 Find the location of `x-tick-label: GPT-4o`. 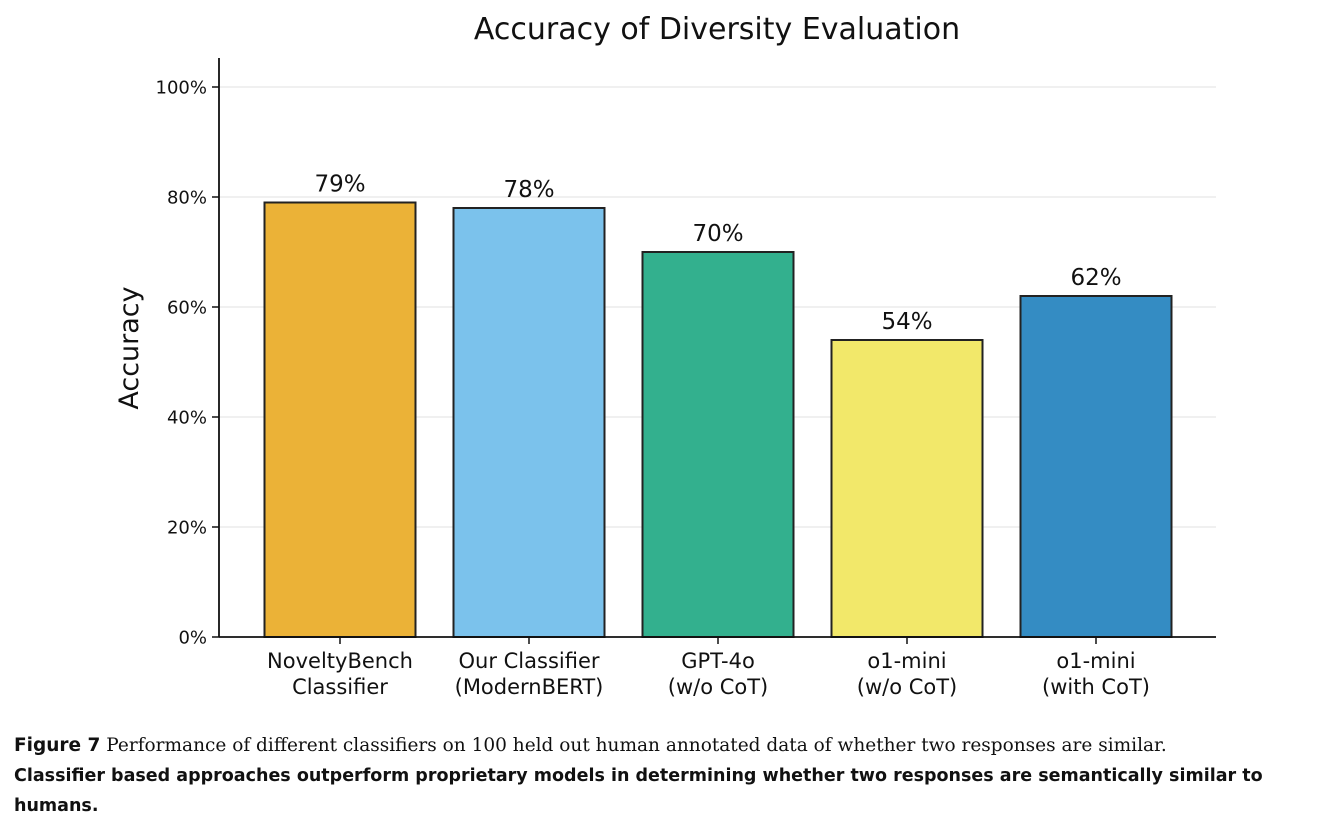

x-tick-label: GPT-4o is located at coordinates (718, 661).